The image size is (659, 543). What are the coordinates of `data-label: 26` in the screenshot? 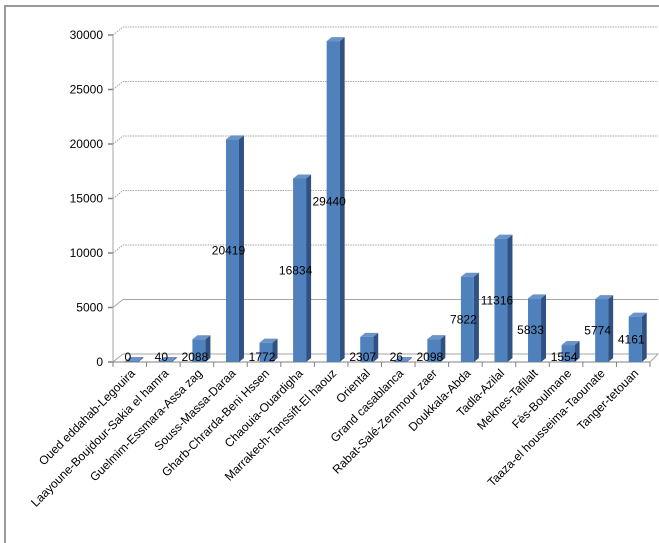 It's located at (397, 357).